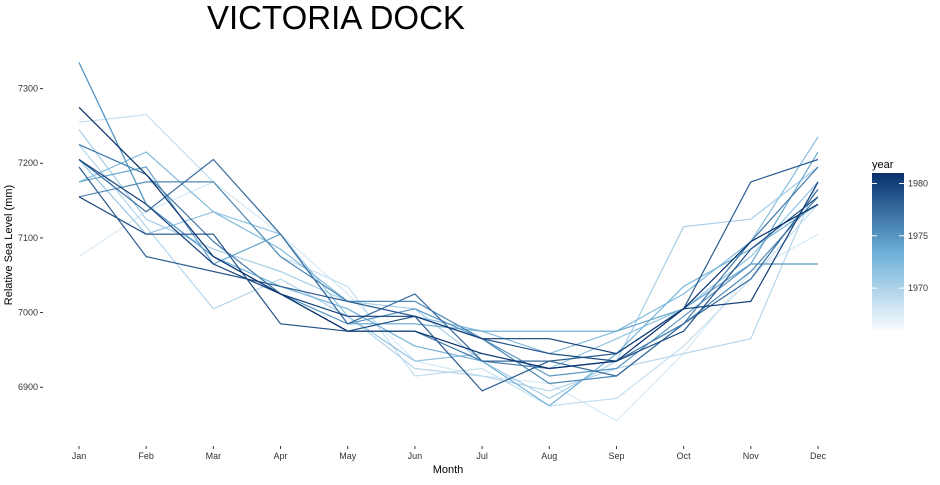  Describe the element at coordinates (79, 456) in the screenshot. I see `x-tick-label: Jan` at that location.